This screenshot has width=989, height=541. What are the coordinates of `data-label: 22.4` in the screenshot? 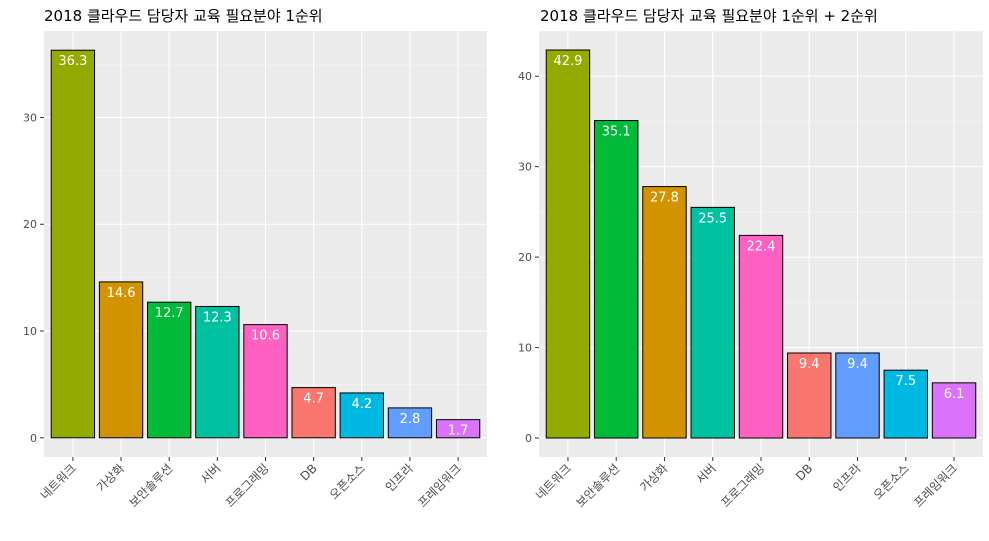 It's located at (761, 246).